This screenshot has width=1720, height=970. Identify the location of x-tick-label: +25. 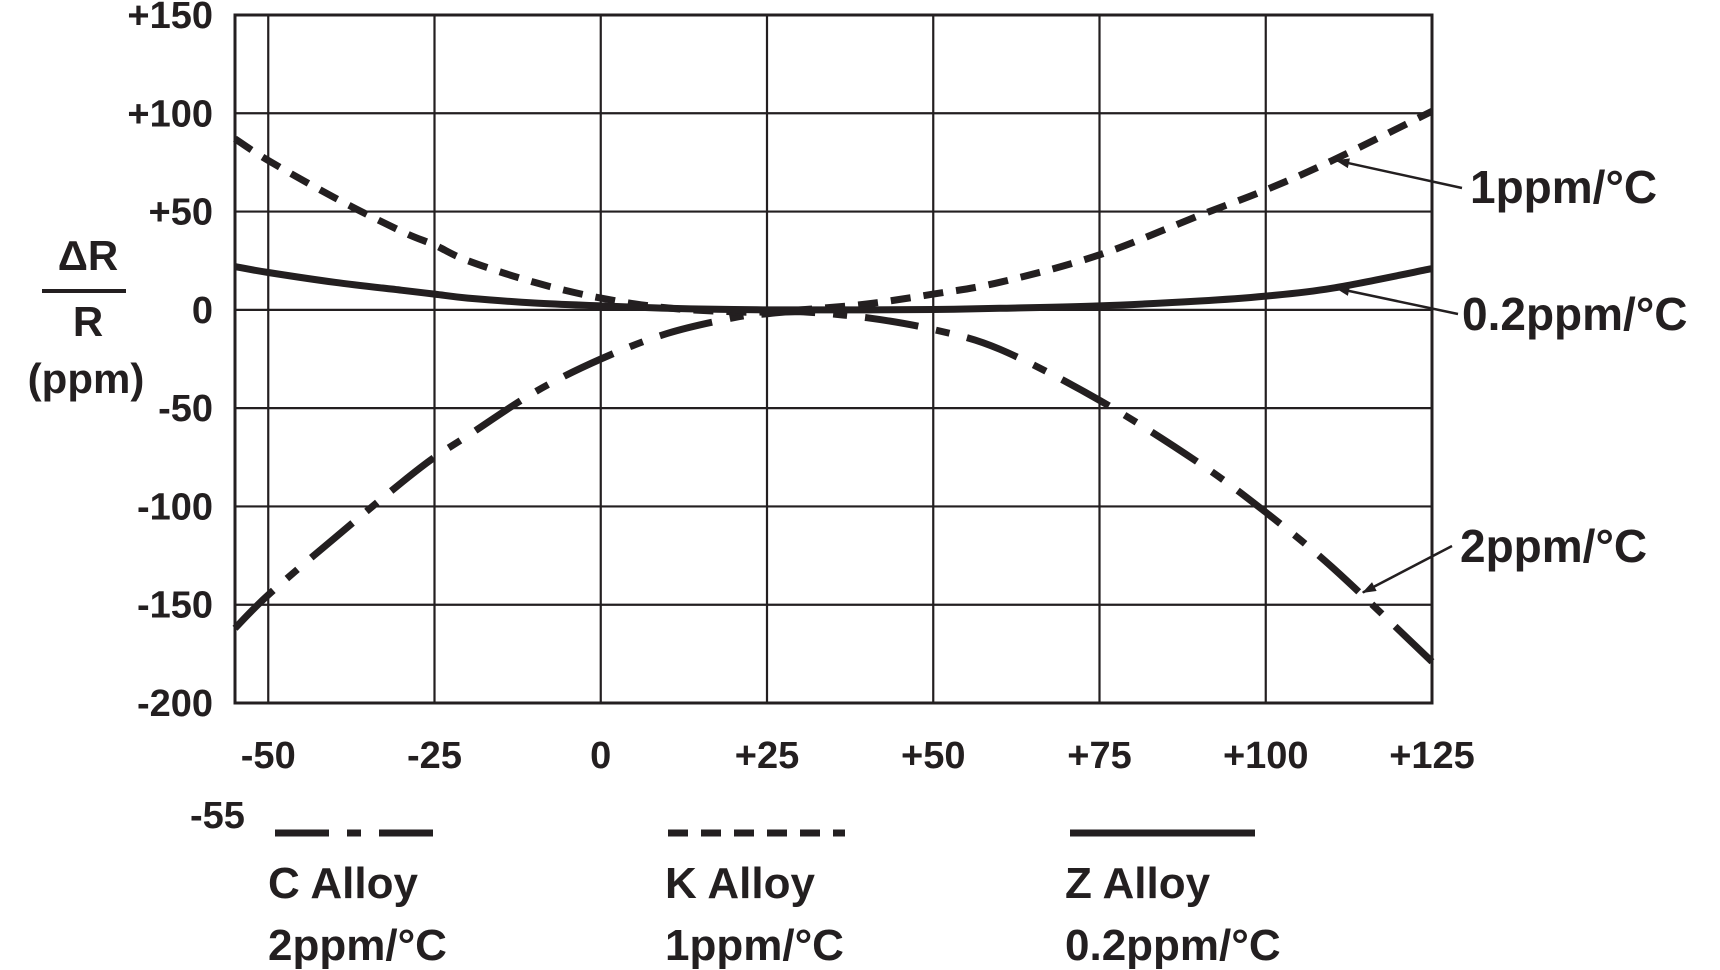
(767, 756).